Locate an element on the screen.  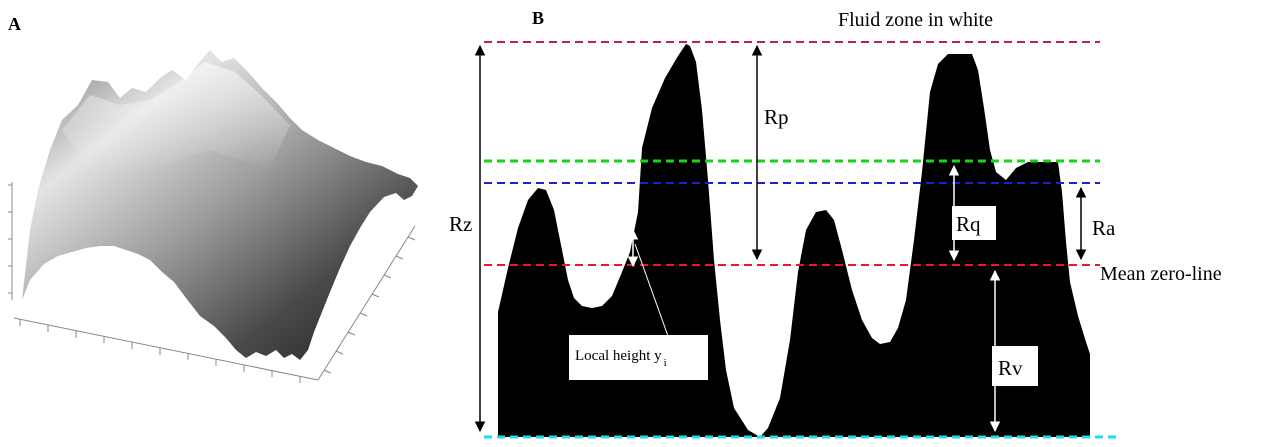
surface-highlight is located at coordinates (176, 118).